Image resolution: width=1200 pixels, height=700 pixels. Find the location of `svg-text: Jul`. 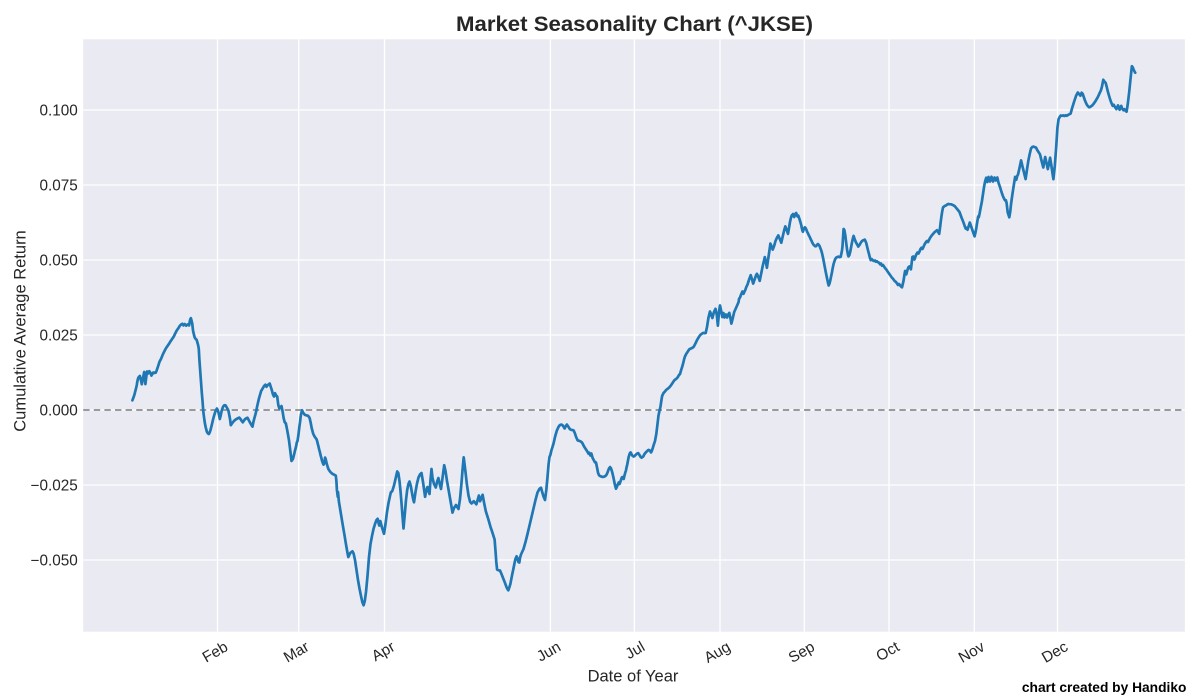

svg-text: Jul is located at coordinates (634, 650).